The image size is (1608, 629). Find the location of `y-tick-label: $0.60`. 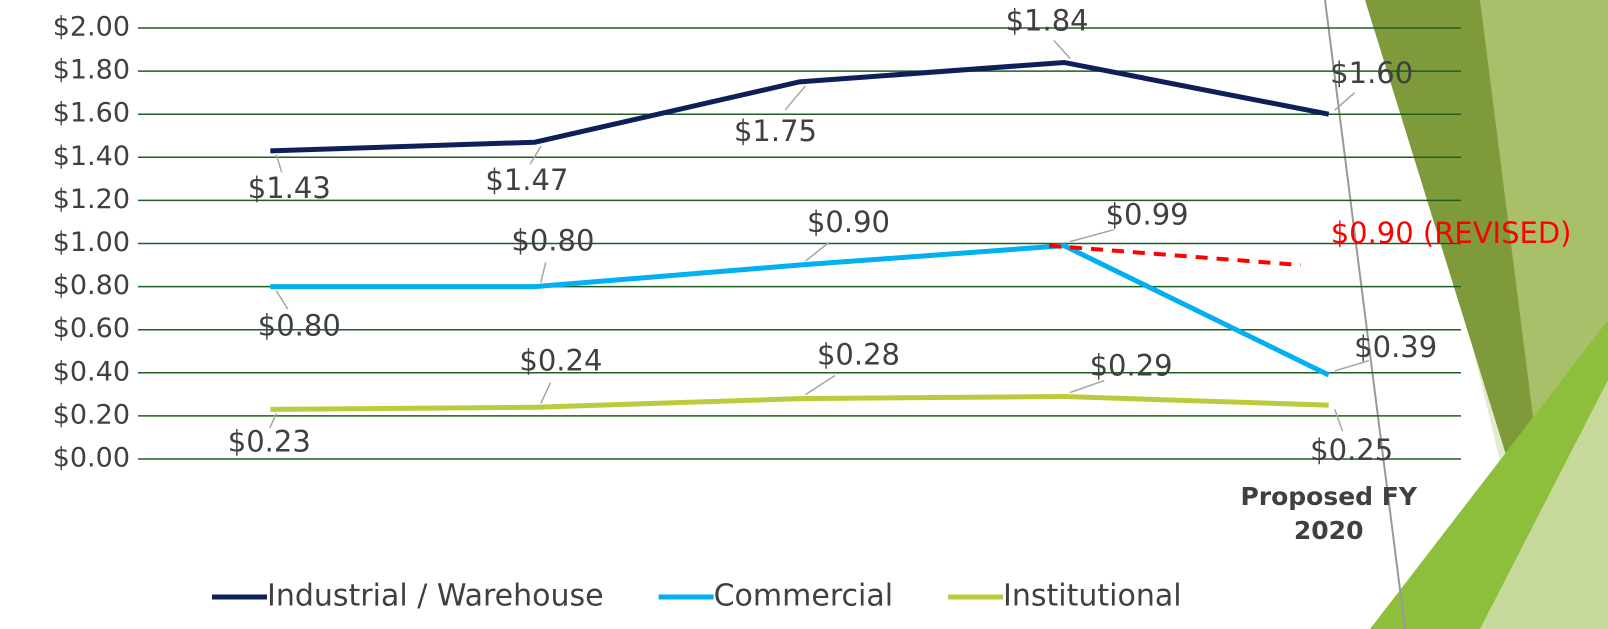

y-tick-label: $0.60 is located at coordinates (91, 328).